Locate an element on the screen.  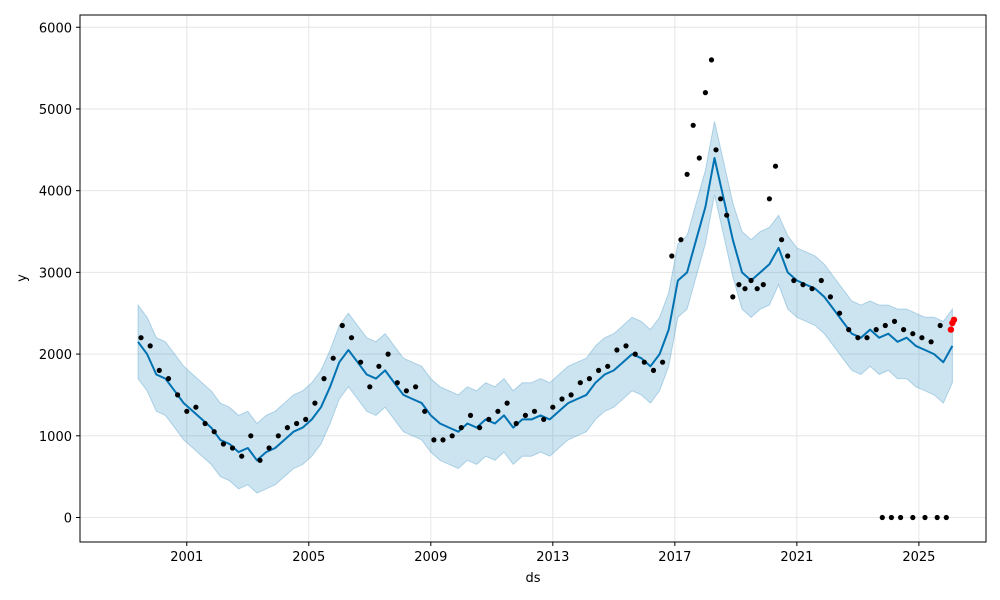
highlight-points-layer is located at coordinates (952, 324).